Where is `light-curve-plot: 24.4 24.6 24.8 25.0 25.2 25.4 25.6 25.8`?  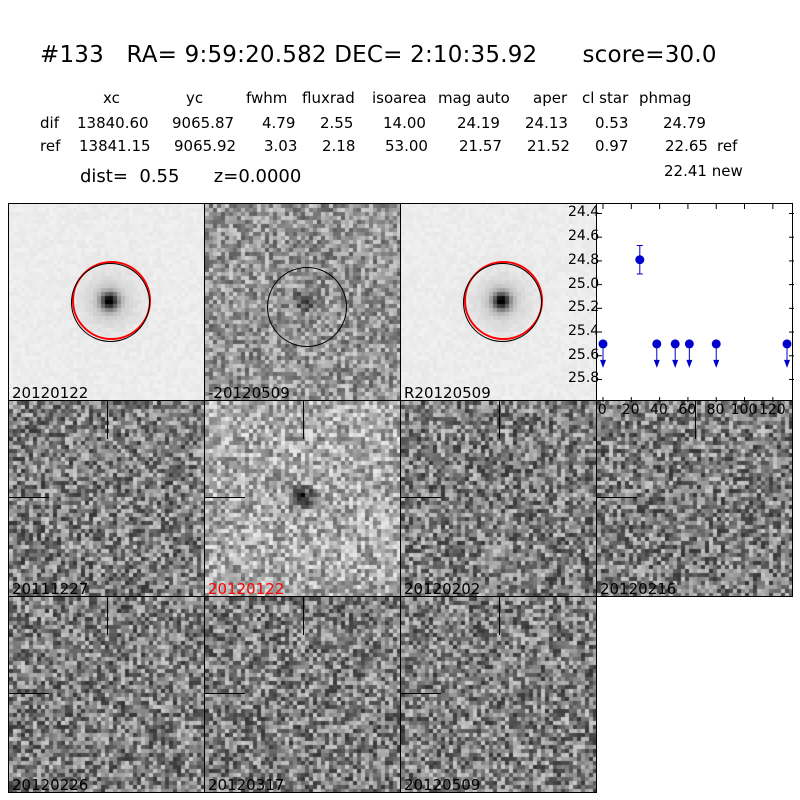
light-curve-plot: 24.4 24.6 24.8 25.0 25.2 25.4 25.6 25.8 is located at coordinates (681, 302).